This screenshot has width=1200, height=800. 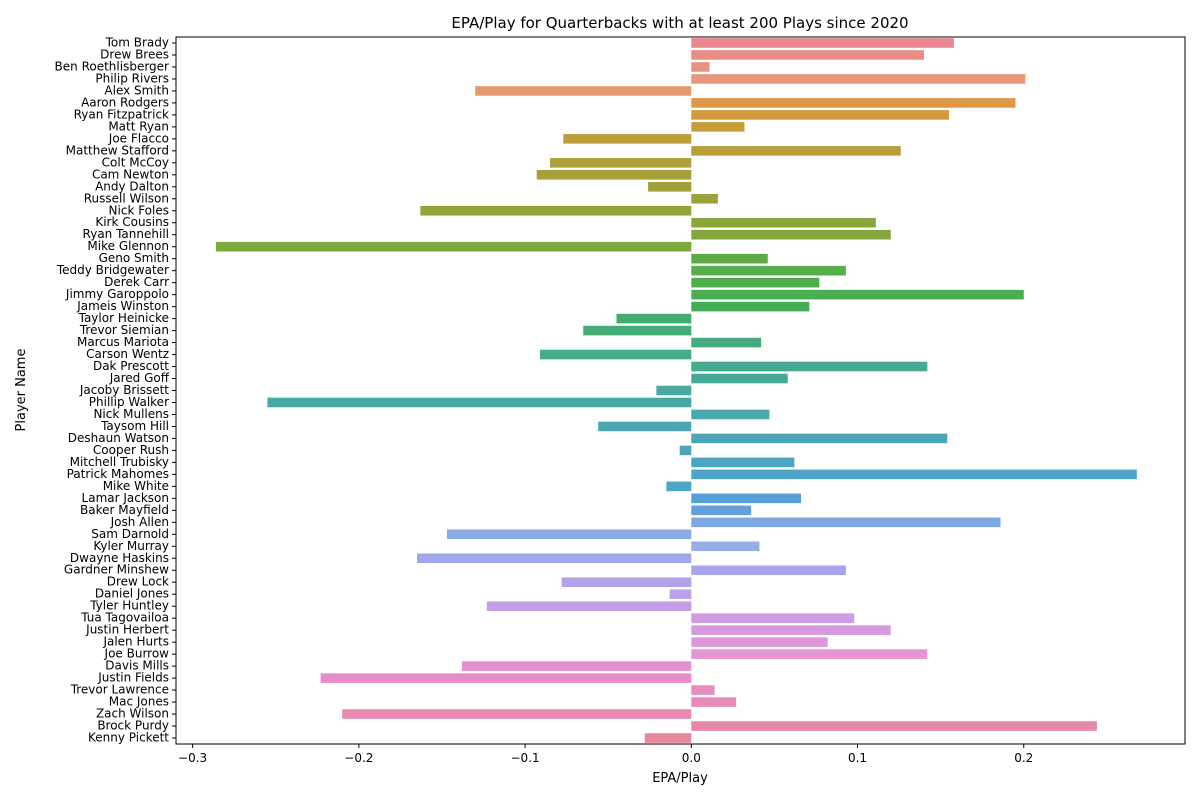 I want to click on y-tick-label: Trevor Lawrence, so click(x=119, y=690).